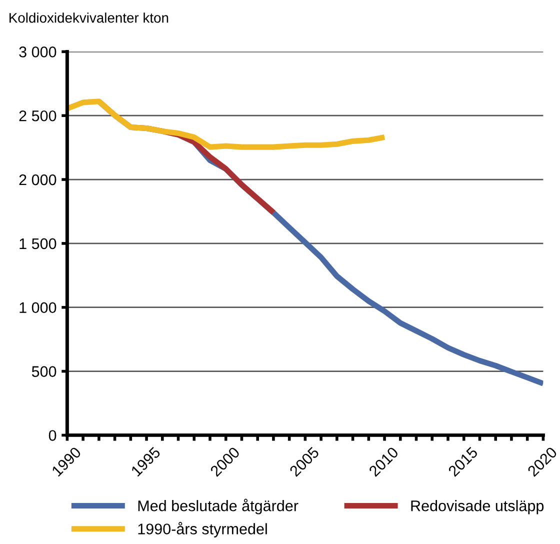 This screenshot has width=560, height=544. Describe the element at coordinates (37, 52) in the screenshot. I see `y-tick-label: 3 000` at that location.